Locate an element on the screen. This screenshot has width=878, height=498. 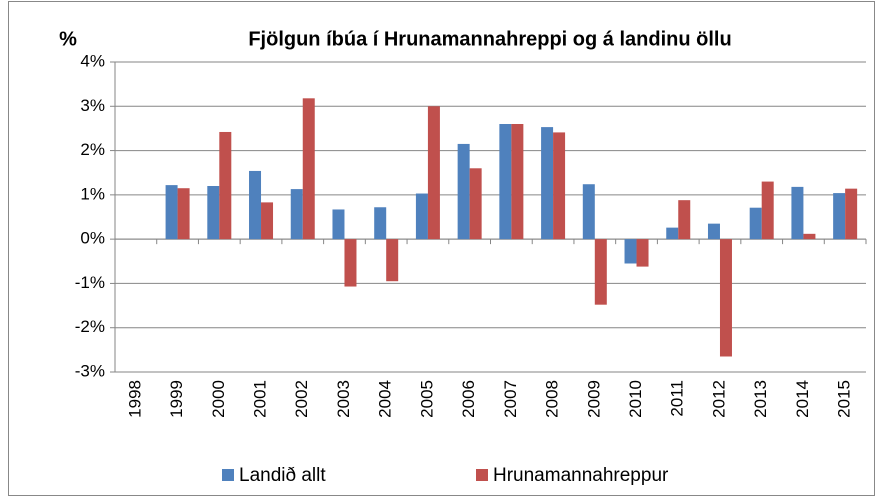
x-tick-label: 2014 is located at coordinates (802, 399).